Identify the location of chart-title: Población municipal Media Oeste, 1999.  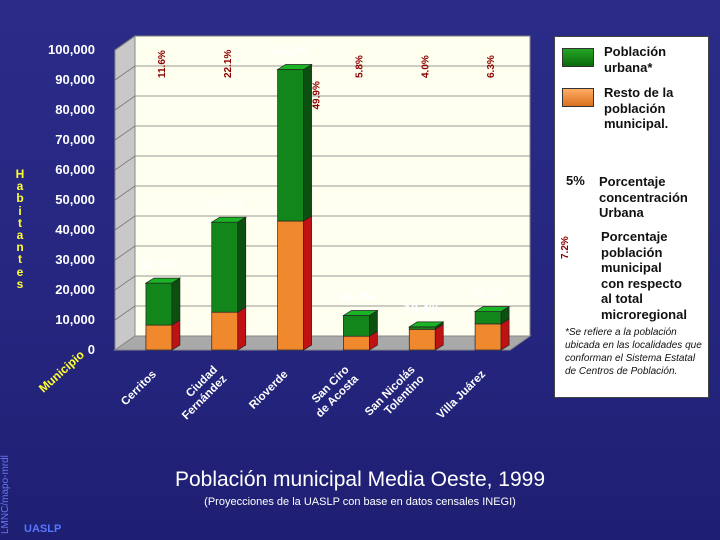
(360, 479).